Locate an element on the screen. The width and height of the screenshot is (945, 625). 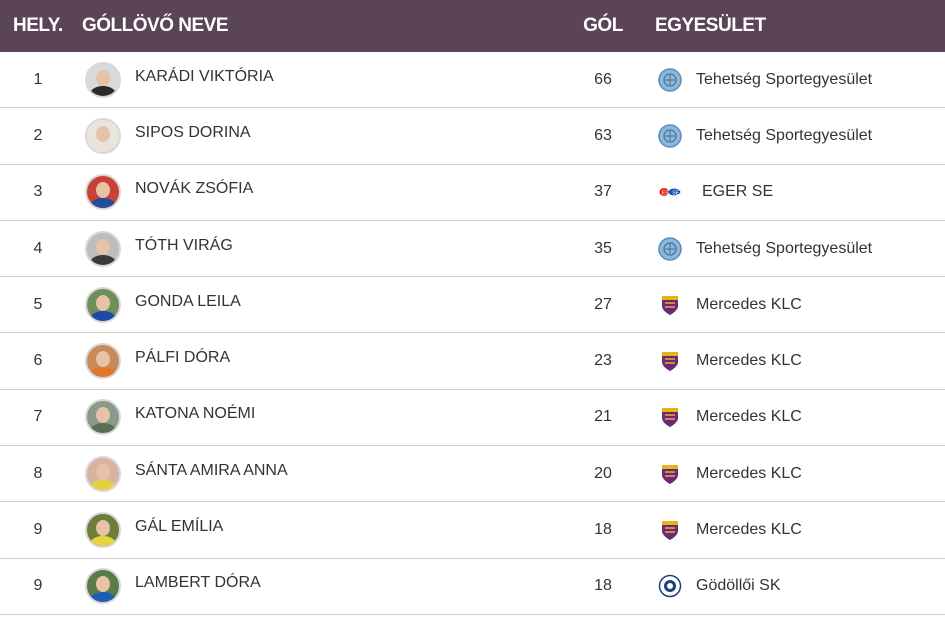
godollo-logo-icon is located at coordinates (670, 586).